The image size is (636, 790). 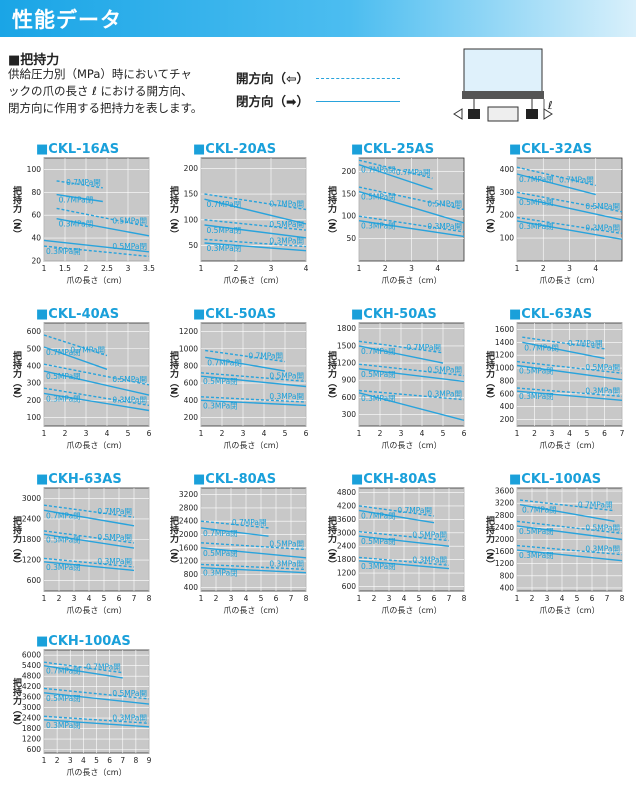 What do you see at coordinates (193, 245) in the screenshot?
I see `y-tick-label: 50` at bounding box center [193, 245].